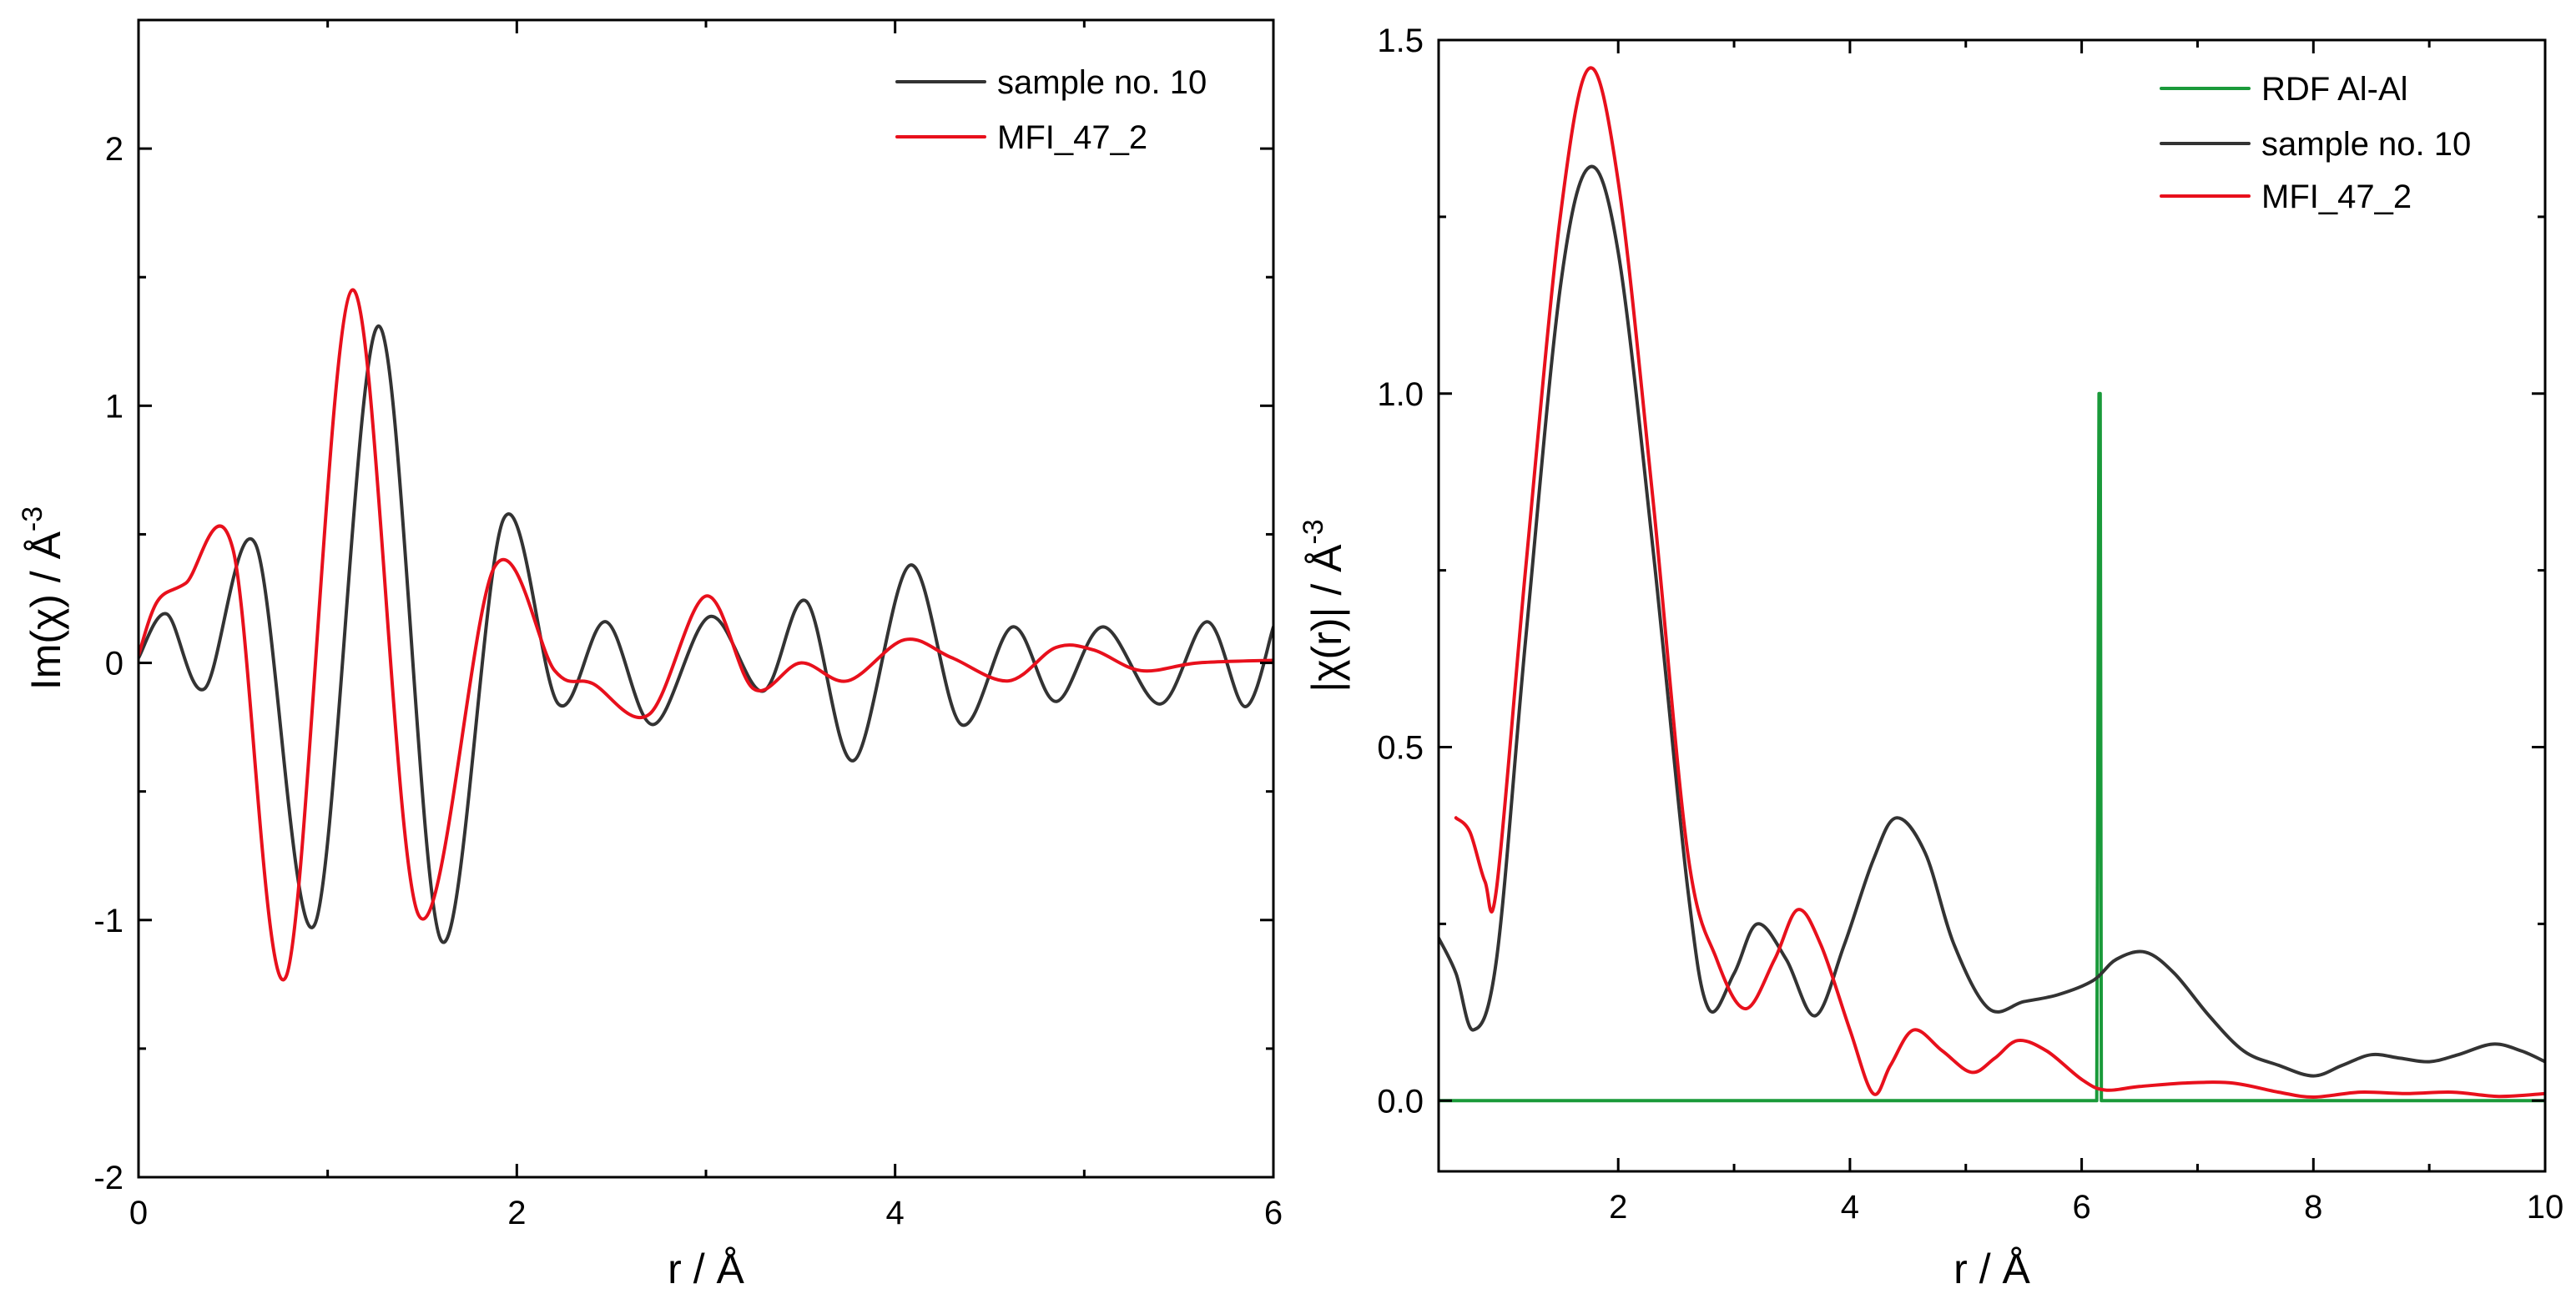 This screenshot has width=2576, height=1304. Describe the element at coordinates (2545, 1207) in the screenshot. I see `right-x-tick-label: 10` at that location.